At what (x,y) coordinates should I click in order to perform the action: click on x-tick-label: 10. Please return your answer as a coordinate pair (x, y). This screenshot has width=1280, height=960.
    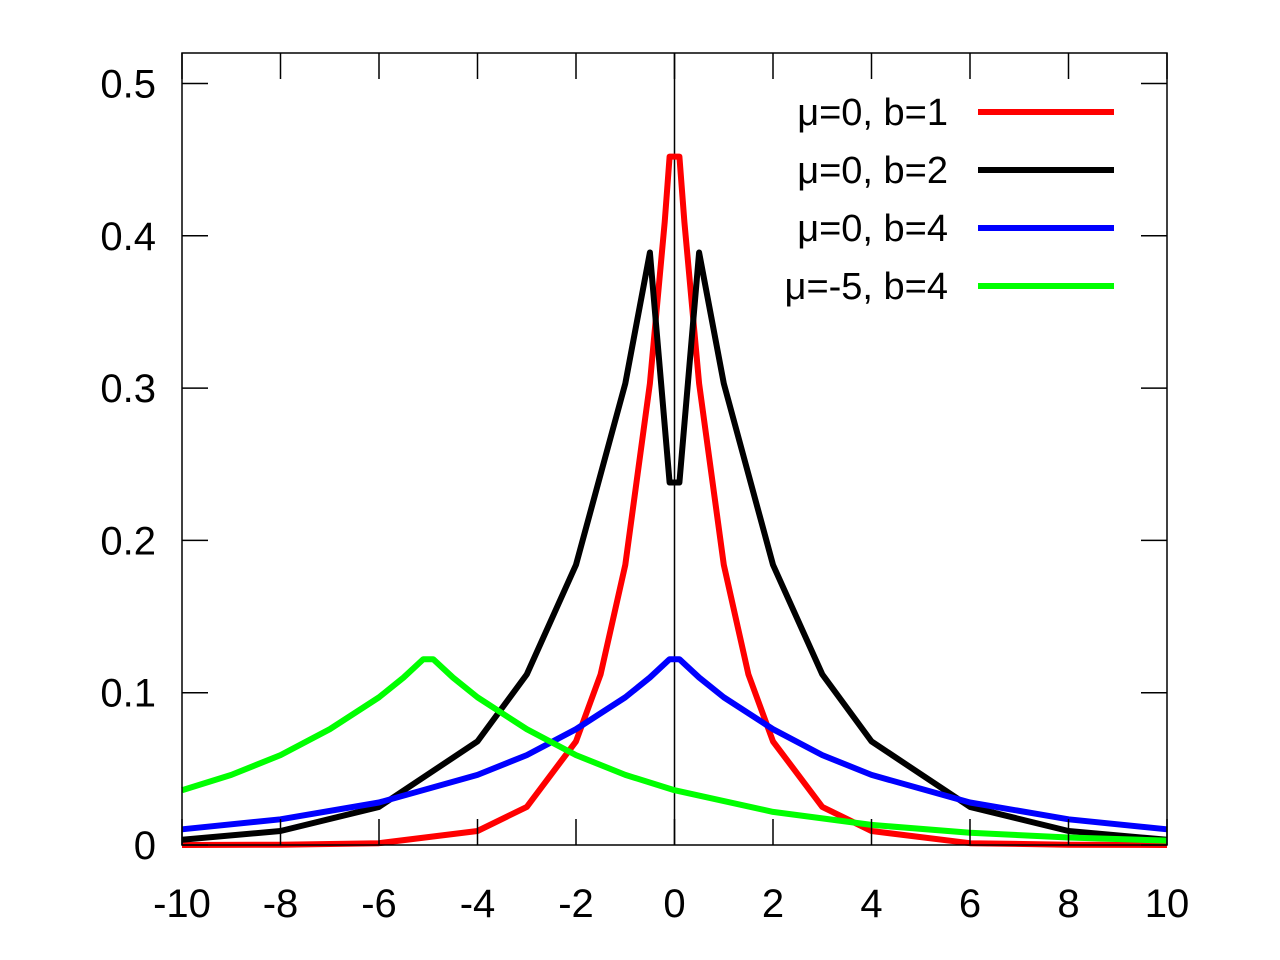
    Looking at the image, I should click on (1167, 904).